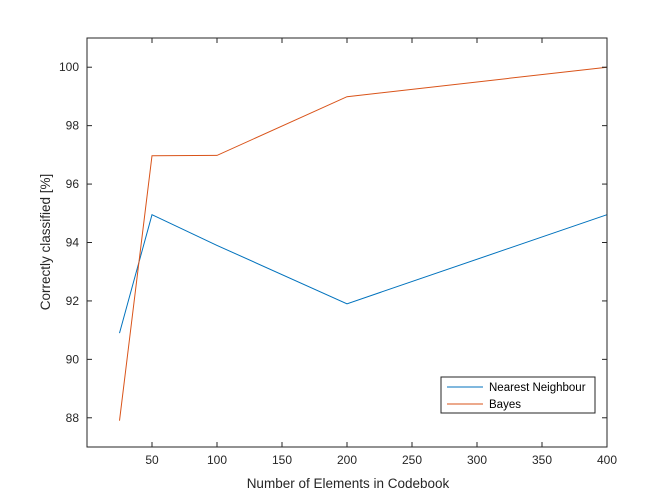 This screenshot has width=672, height=504. Describe the element at coordinates (537, 388) in the screenshot. I see `legend-label-nearest-neighbour: Nearest Neighbour` at that location.